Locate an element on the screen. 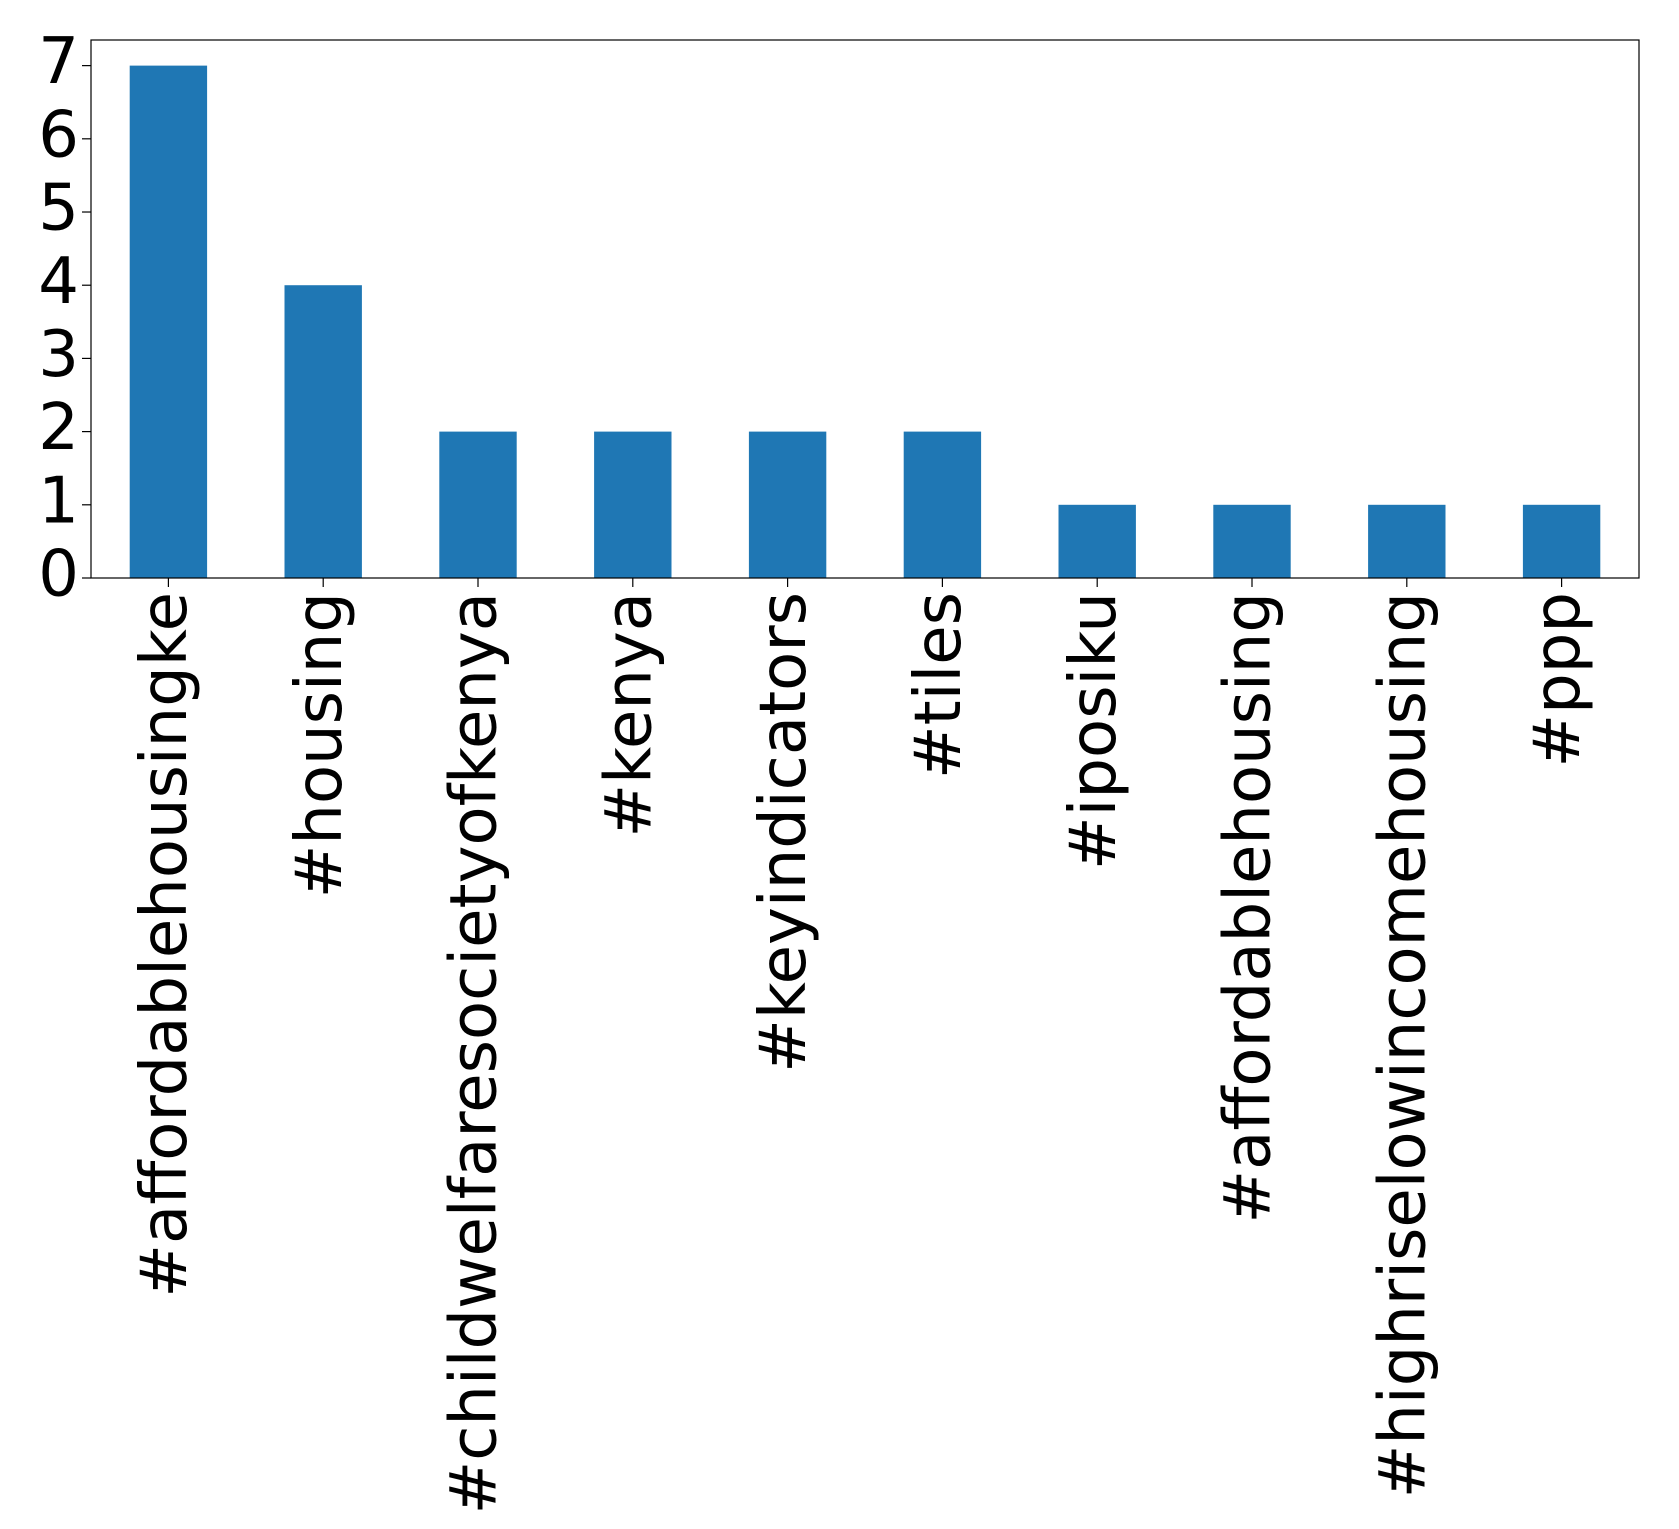 This screenshot has width=1679, height=1529. x-tick-label: #ppp is located at coordinates (1558, 680).